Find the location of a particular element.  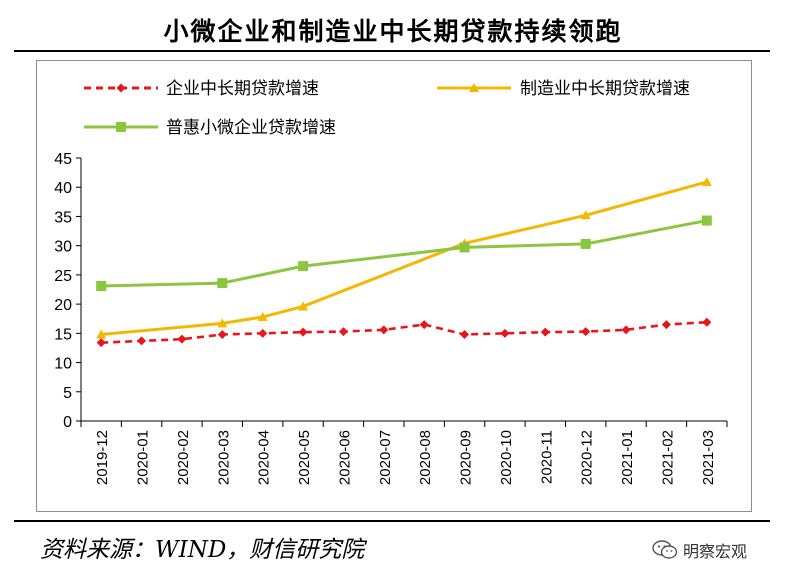

watermark-text: 明察宏观 is located at coordinates (715, 551).